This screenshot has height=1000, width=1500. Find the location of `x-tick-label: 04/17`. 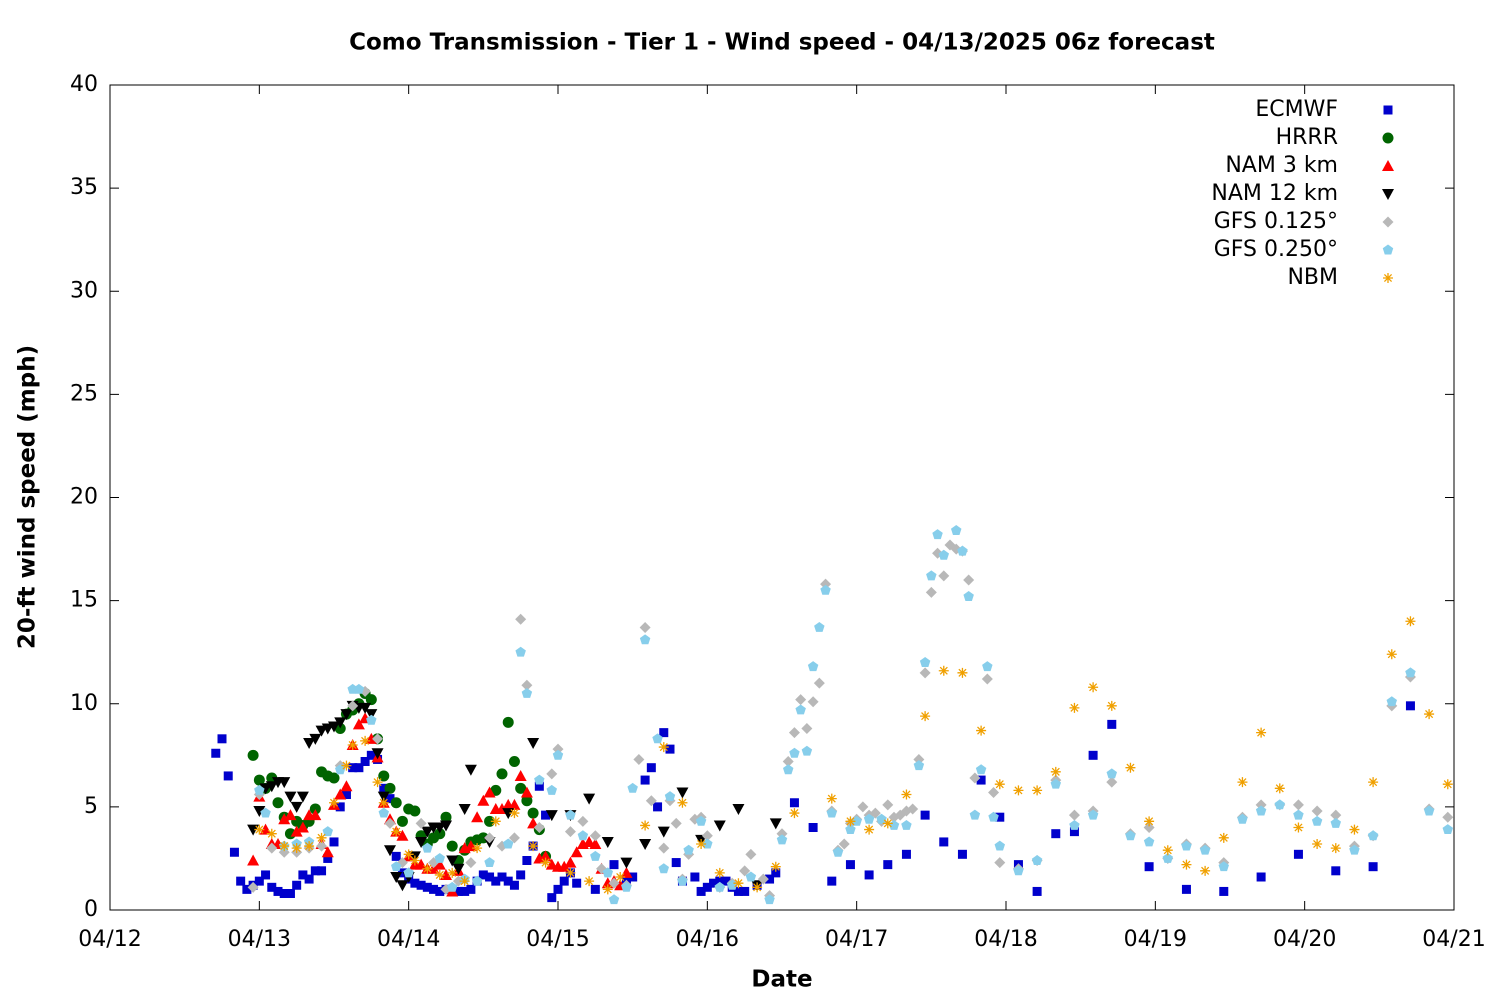

x-tick-label: 04/17 is located at coordinates (856, 939).